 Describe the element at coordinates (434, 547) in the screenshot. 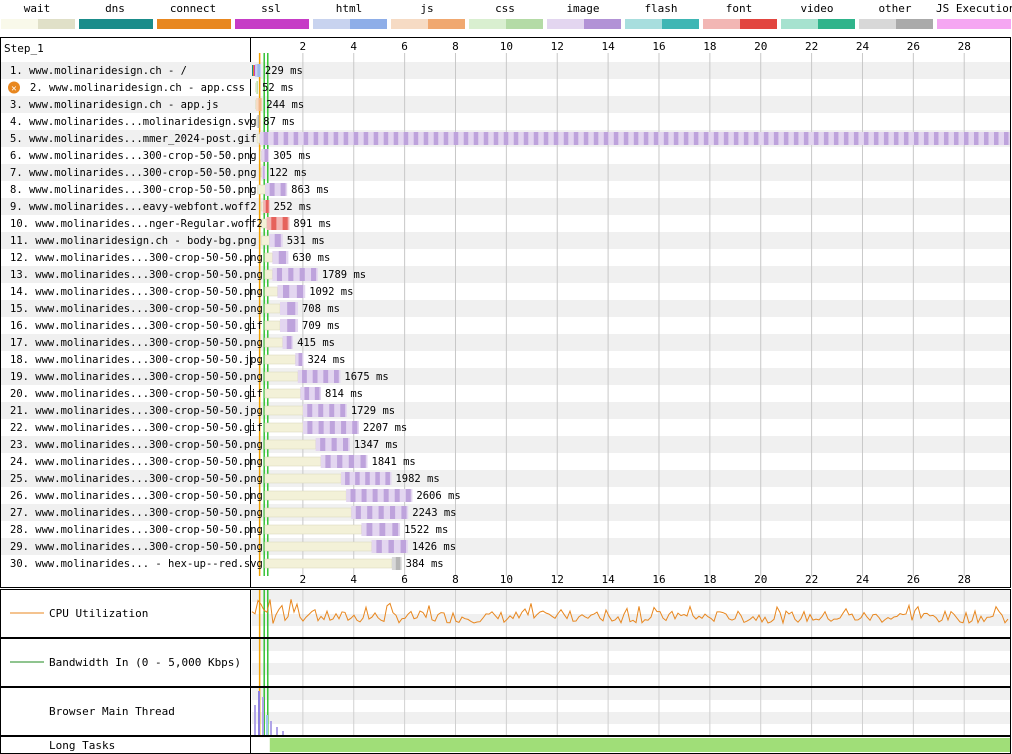

I see `request-duration-label: 1426 ms` at that location.